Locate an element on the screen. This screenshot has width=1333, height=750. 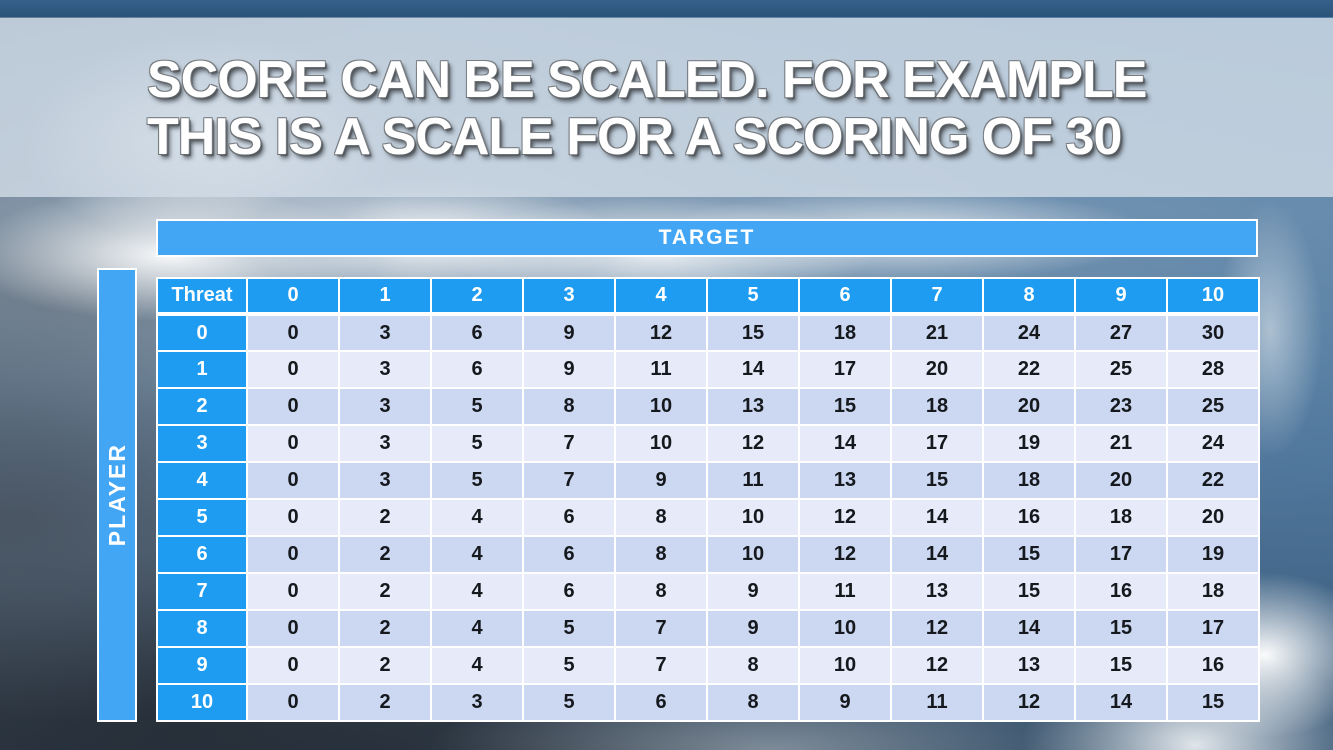
table-row: 2 0 3 5 8 10 13 15 18 20 23 25 is located at coordinates (708, 406).